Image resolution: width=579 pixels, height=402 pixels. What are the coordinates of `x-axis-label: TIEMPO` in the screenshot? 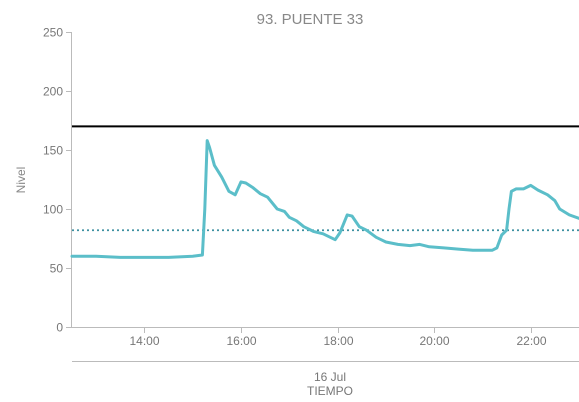 It's located at (330, 391).